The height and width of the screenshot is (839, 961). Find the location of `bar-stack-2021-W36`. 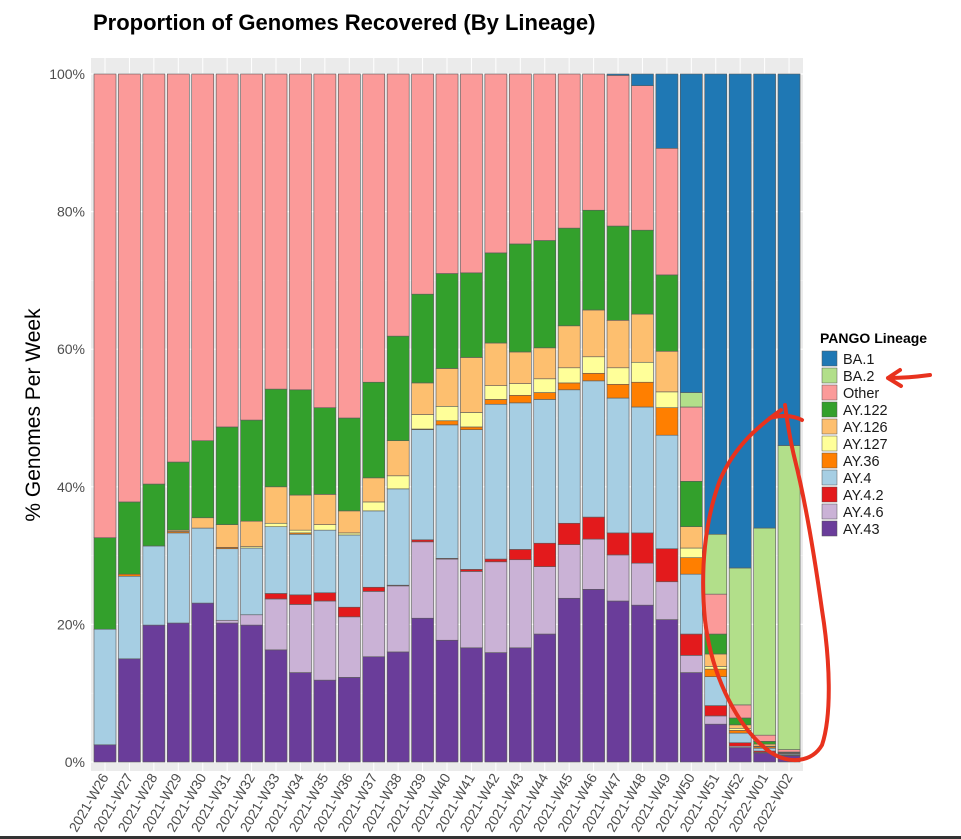

bar-stack-2021-W36 is located at coordinates (349, 418).